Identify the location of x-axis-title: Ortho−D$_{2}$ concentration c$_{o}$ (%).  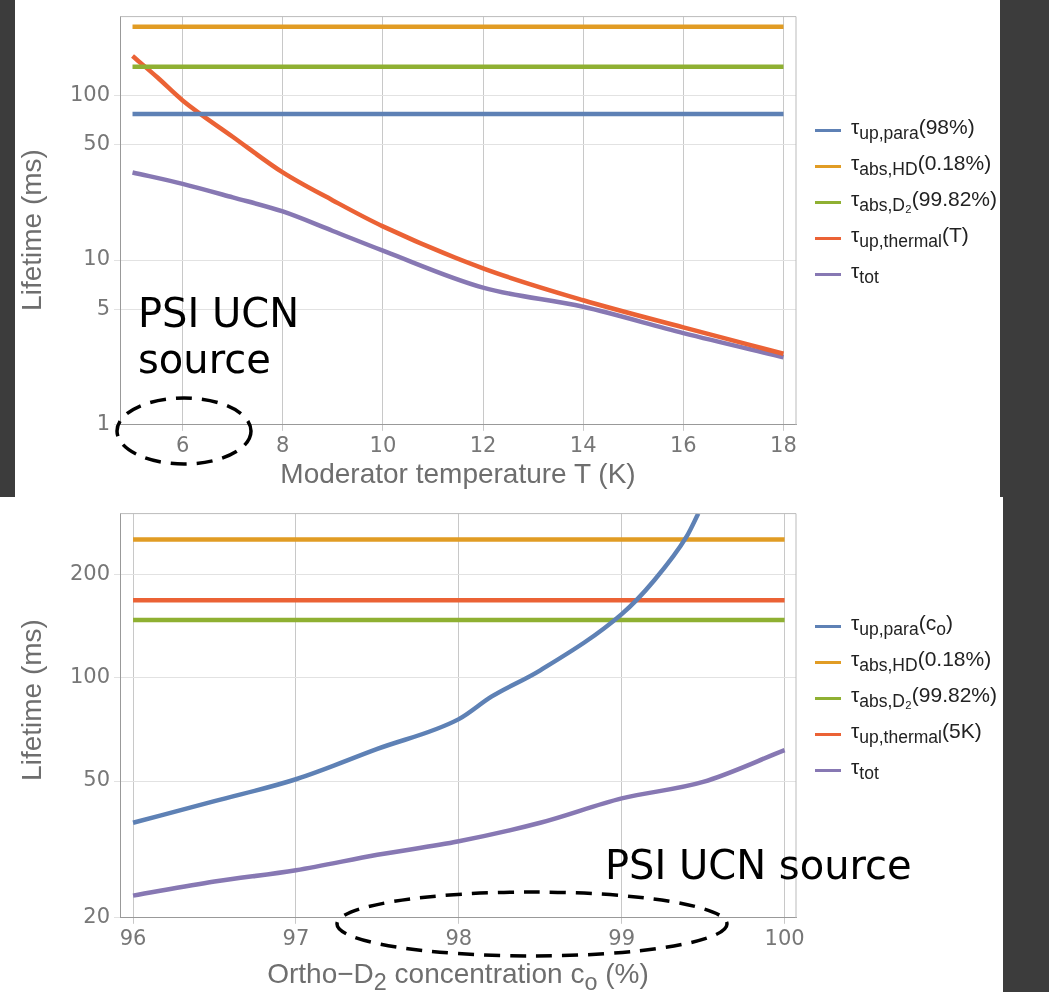
(458, 975).